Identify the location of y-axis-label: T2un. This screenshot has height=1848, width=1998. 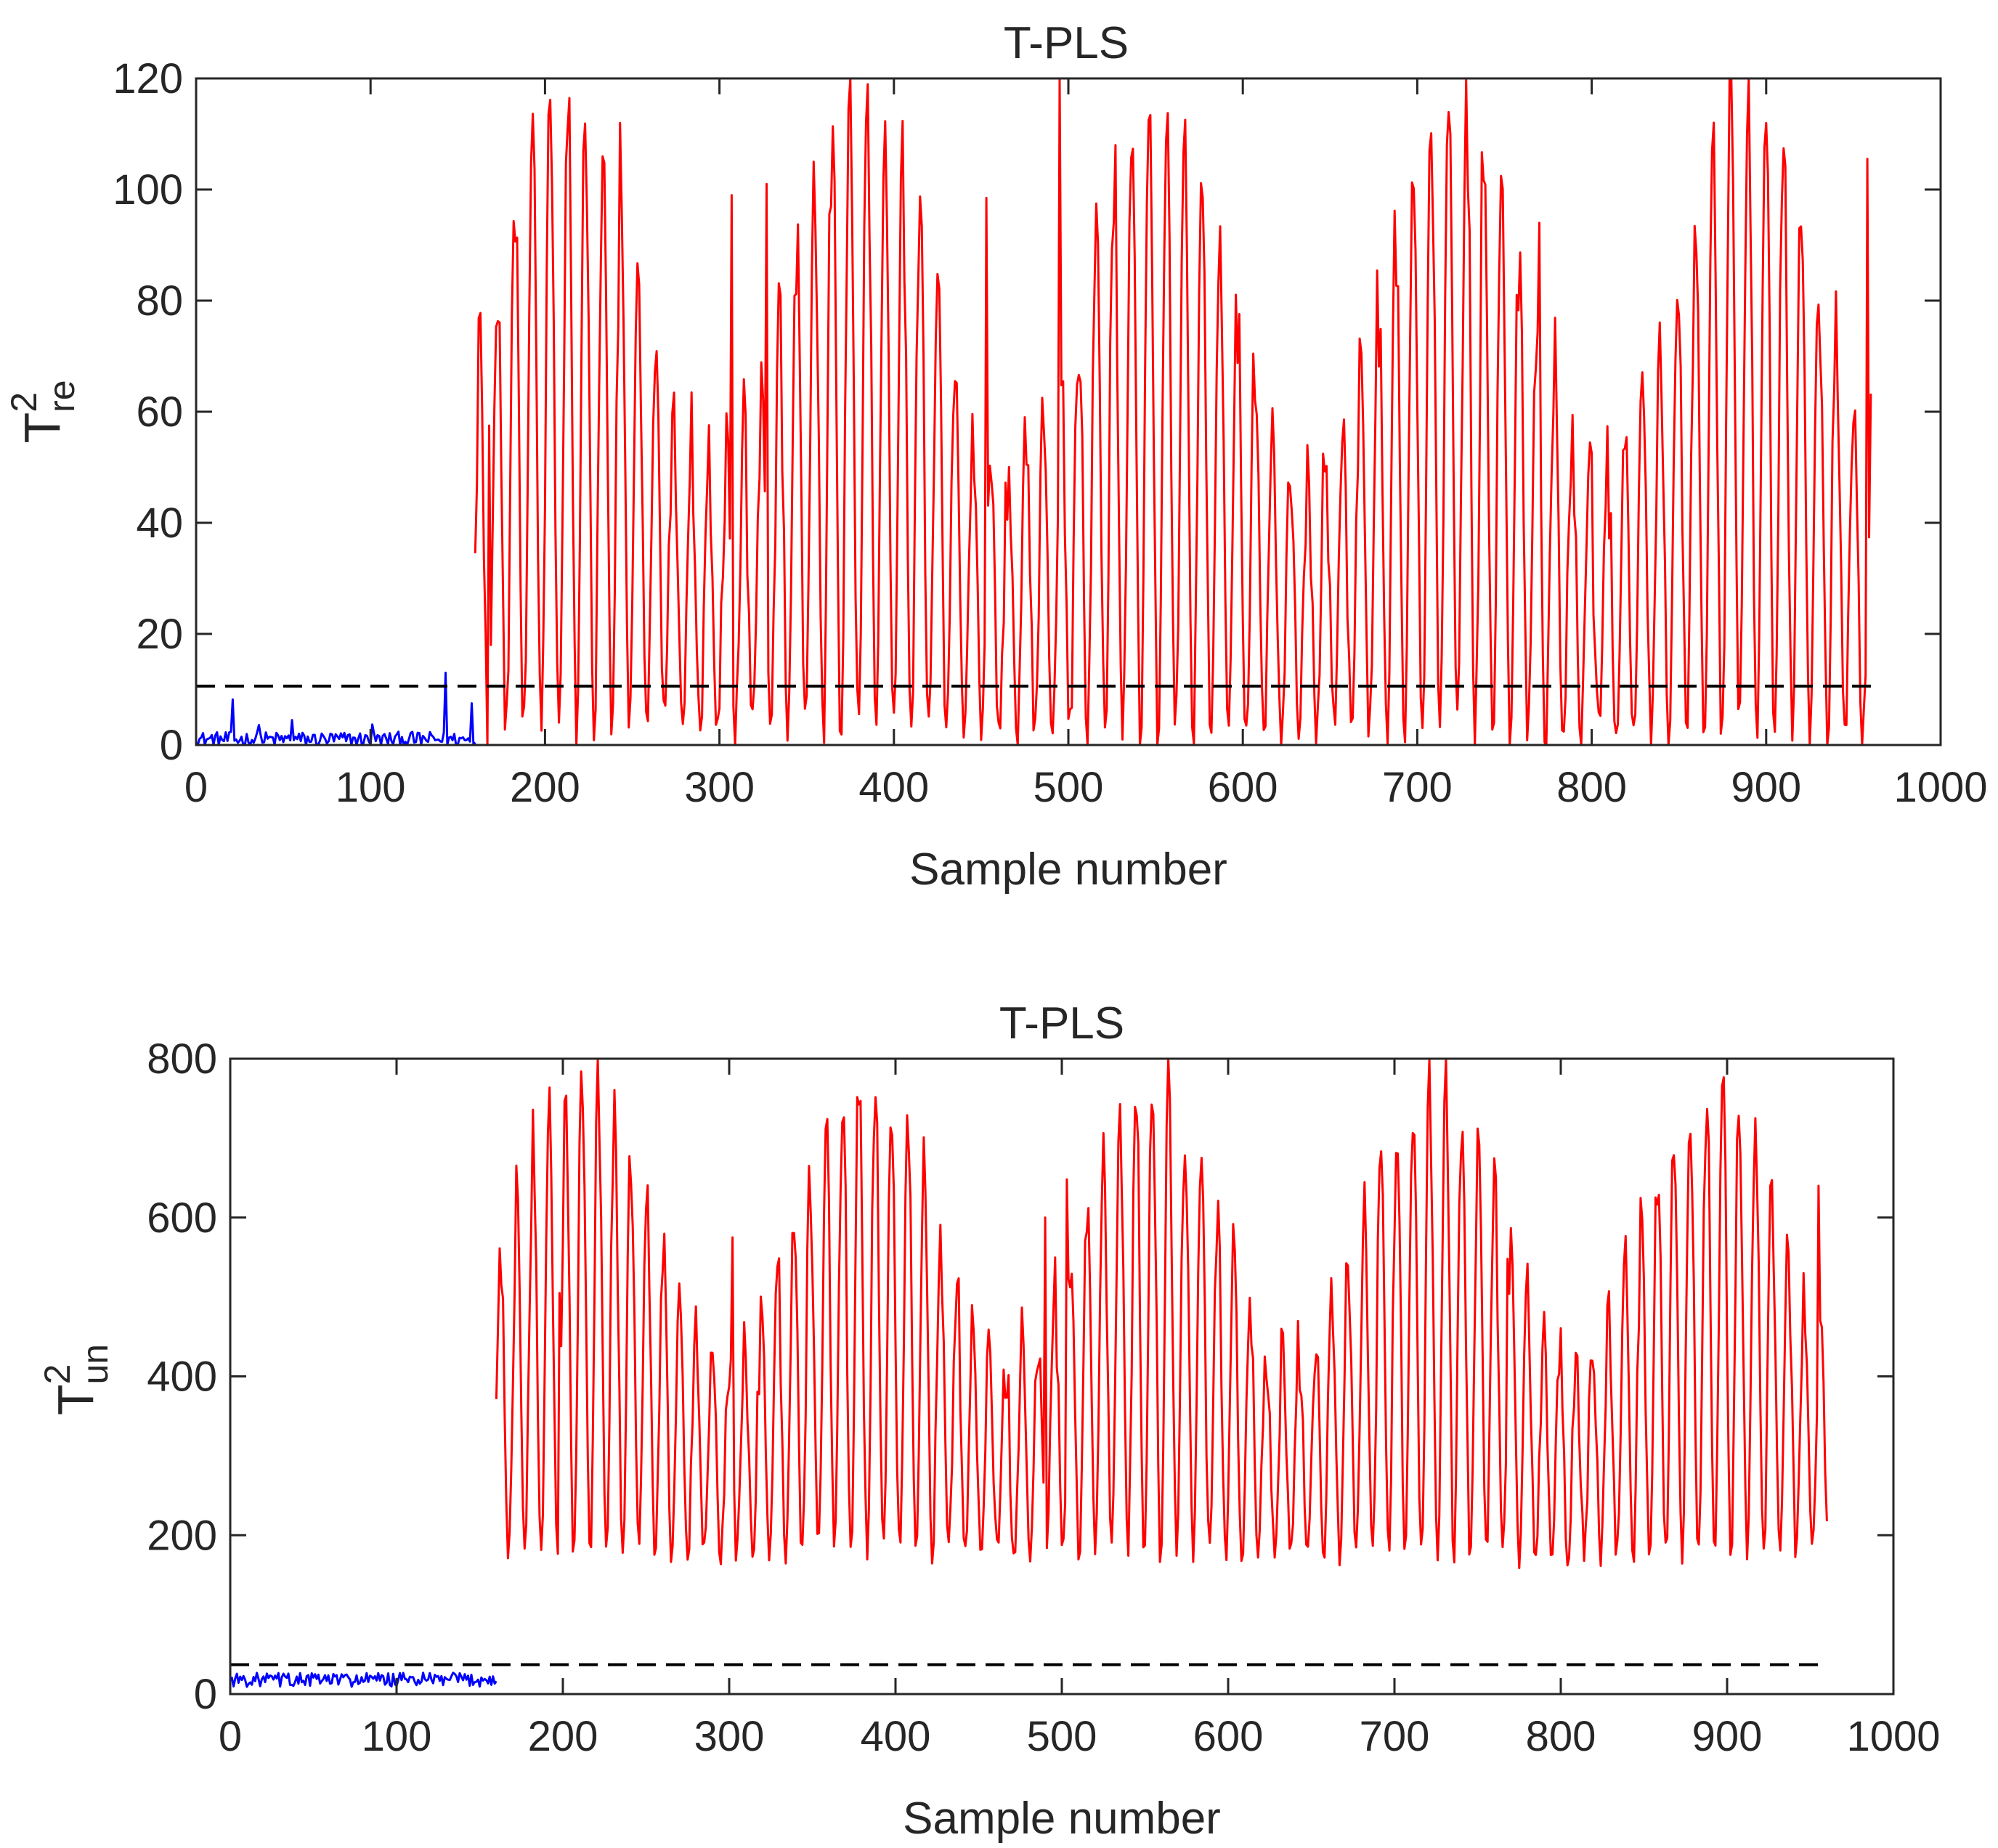
(76, 1380).